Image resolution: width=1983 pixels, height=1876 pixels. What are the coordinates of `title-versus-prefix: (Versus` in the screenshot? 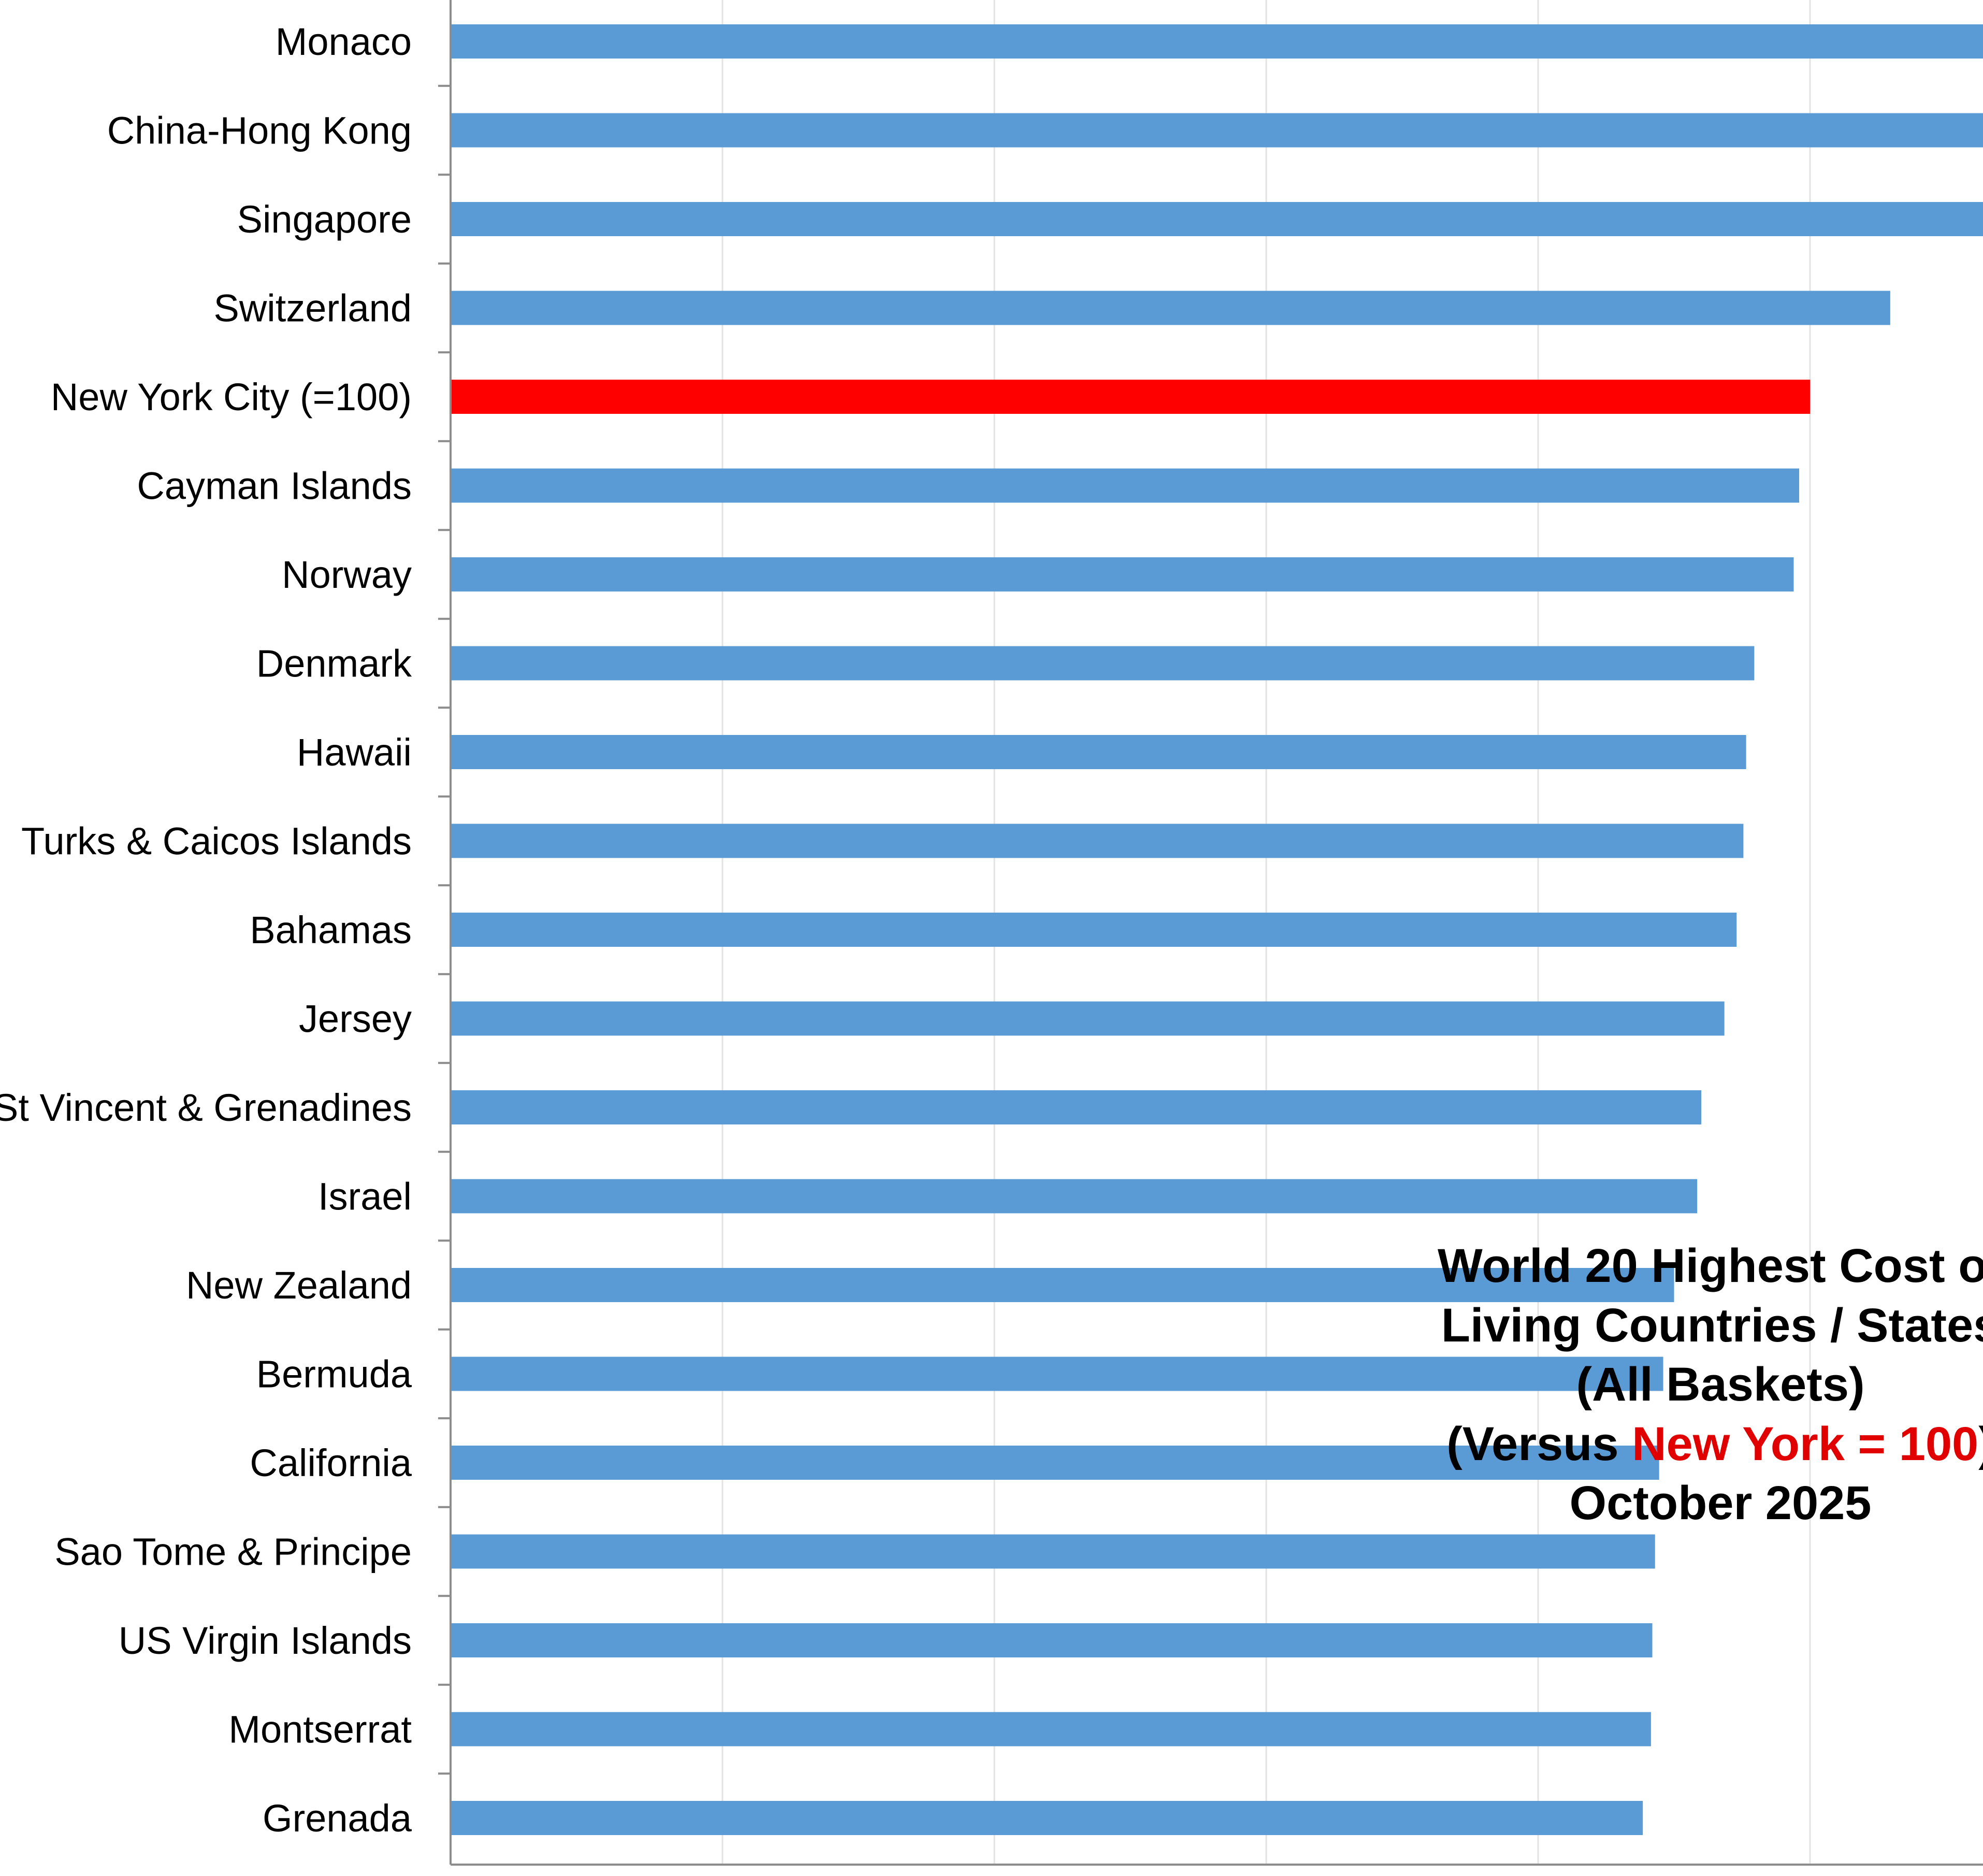 It's located at (1539, 1444).